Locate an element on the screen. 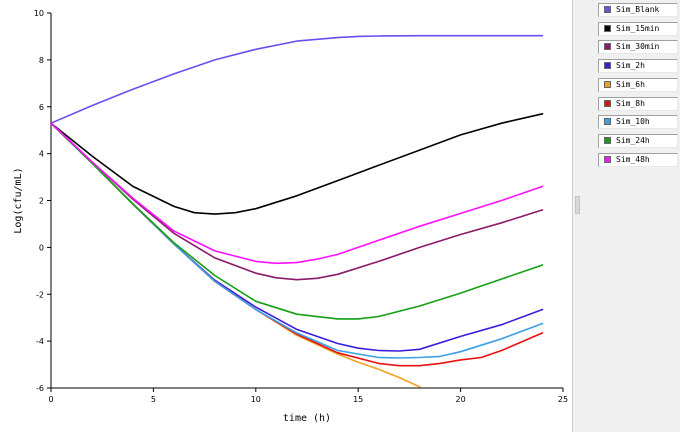  legend-item: Sim_2h is located at coordinates (638, 66).